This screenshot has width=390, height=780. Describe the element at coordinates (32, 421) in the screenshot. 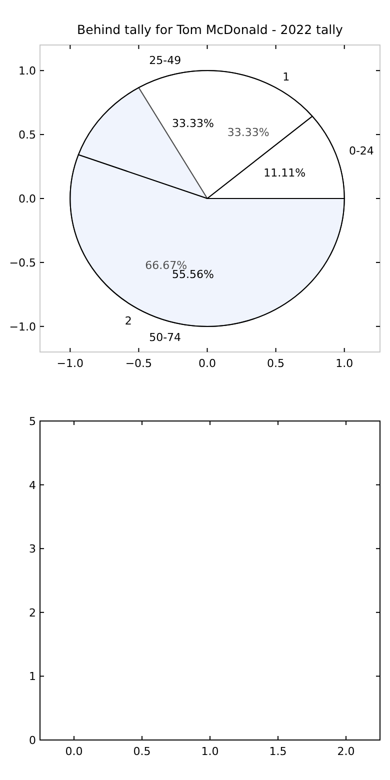

I see `y-tick-label: 5` at that location.